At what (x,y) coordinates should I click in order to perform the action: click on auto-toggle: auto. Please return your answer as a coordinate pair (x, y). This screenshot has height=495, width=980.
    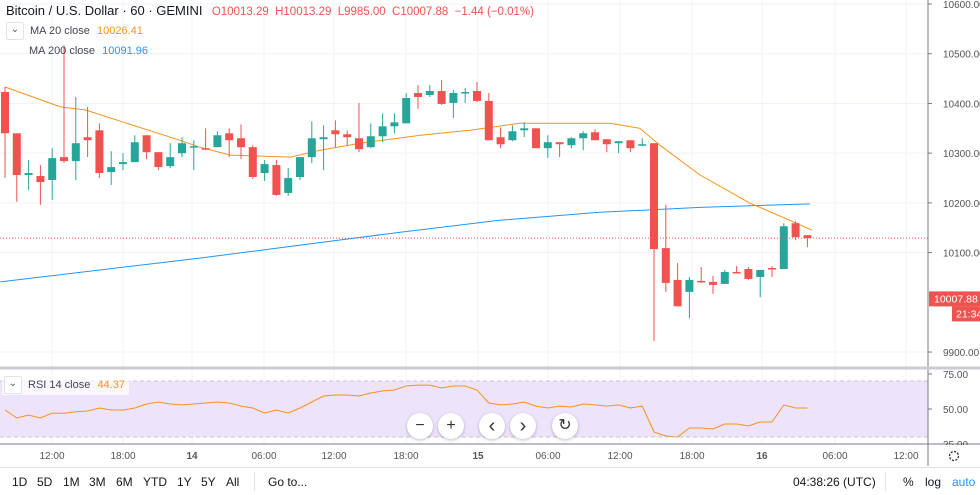
    Looking at the image, I should click on (964, 482).